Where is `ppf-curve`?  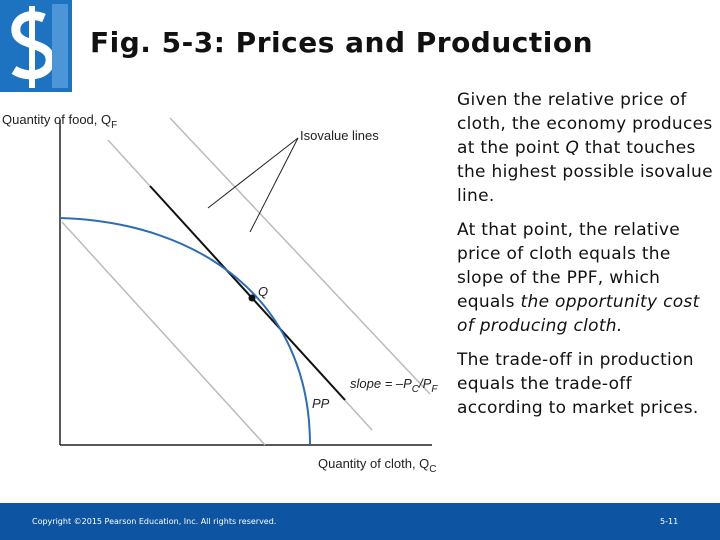
ppf-curve is located at coordinates (185, 331).